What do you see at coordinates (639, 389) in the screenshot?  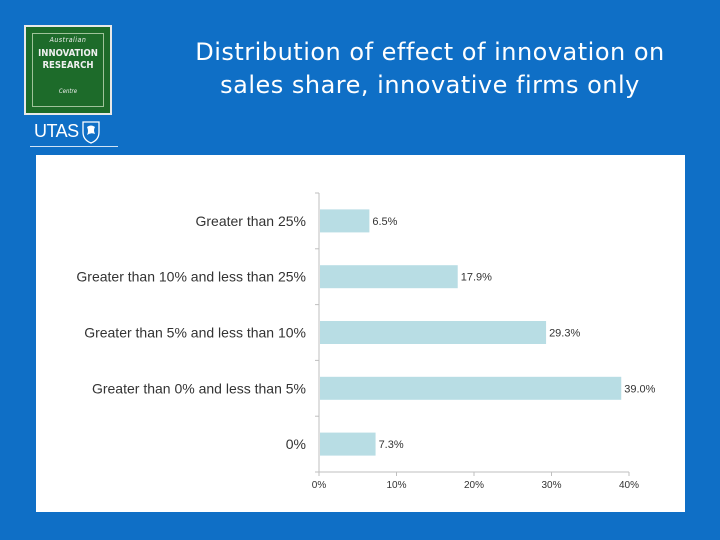 I see `value-label: 39.0%` at bounding box center [639, 389].